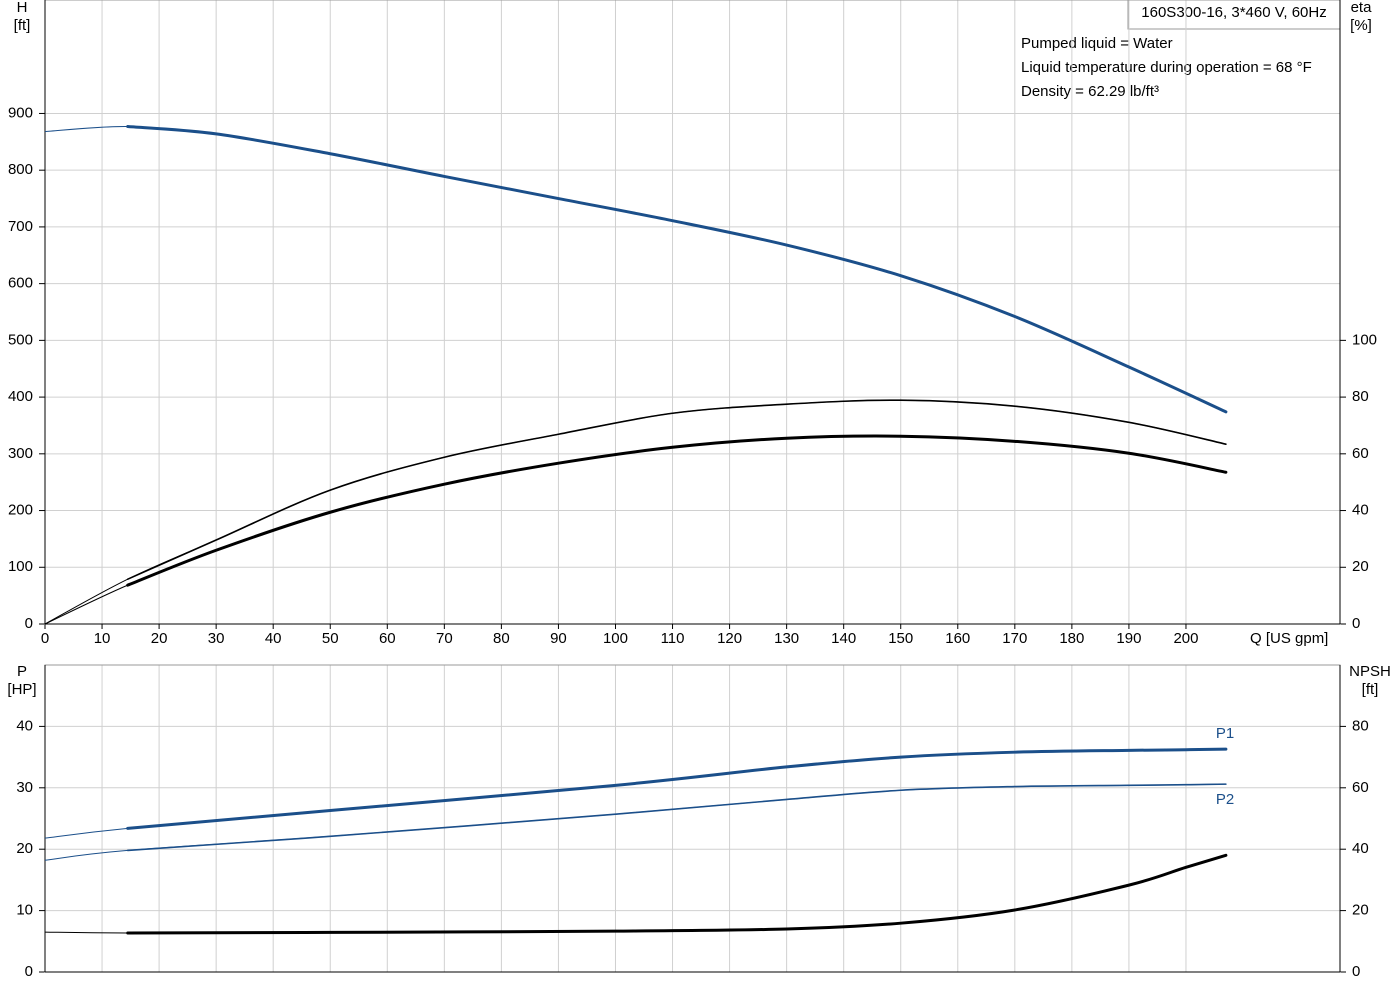 This screenshot has height=1000, width=1400. Describe the element at coordinates (20, 510) in the screenshot. I see `y-tick-label: 200` at that location.